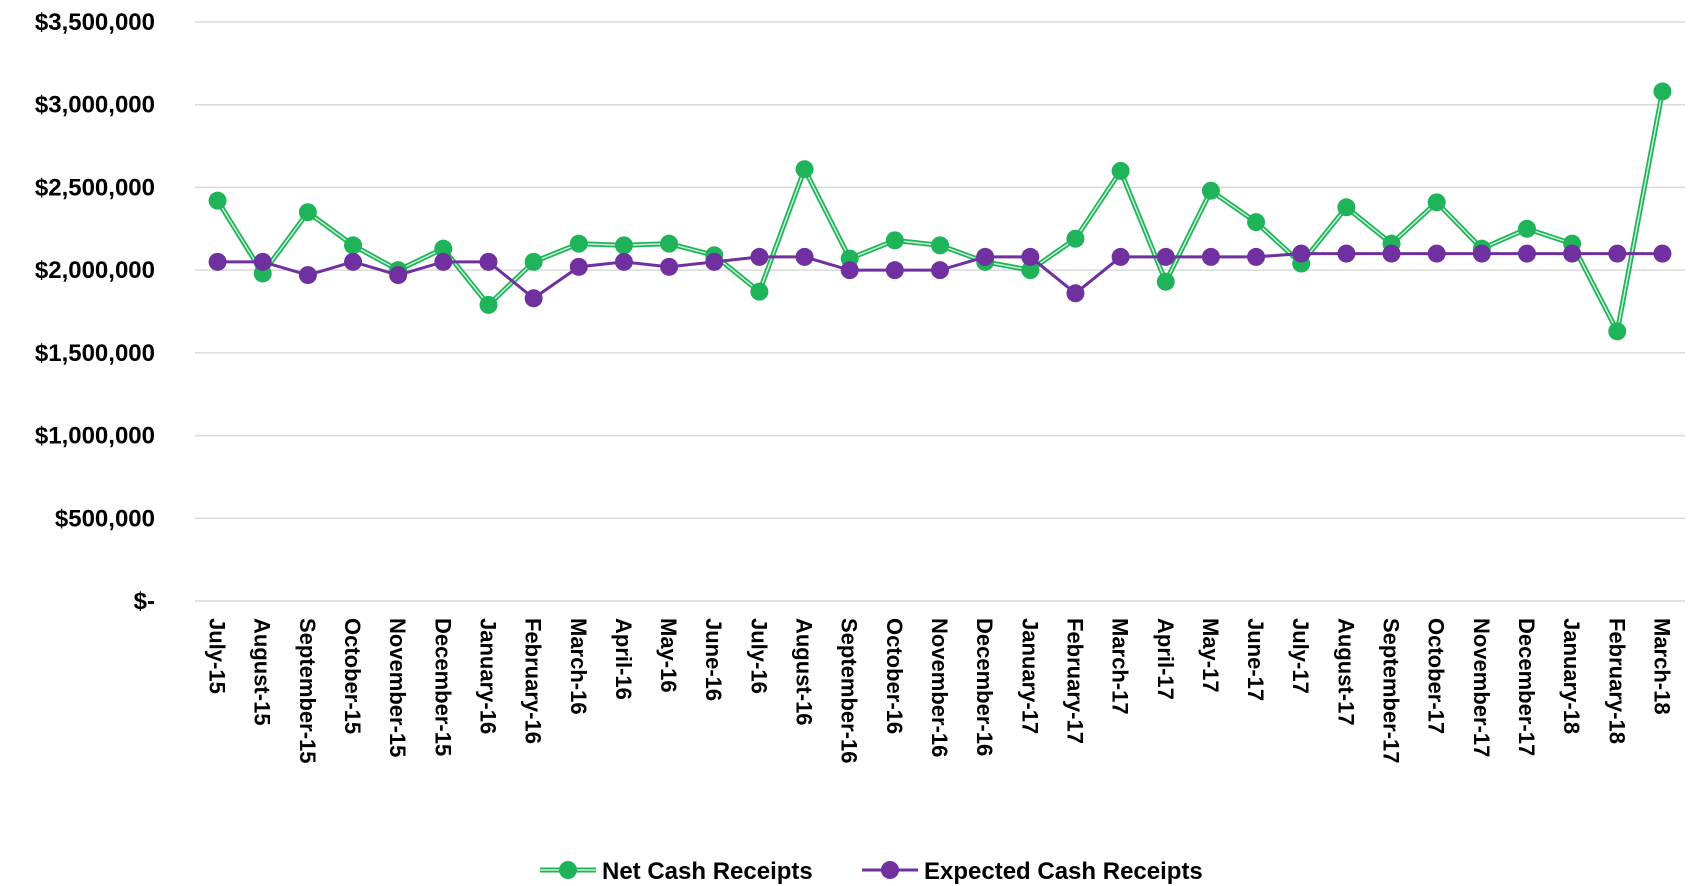 This screenshot has width=1688, height=886. Describe the element at coordinates (105, 518) in the screenshot. I see `y-tick-label: $500,000` at that location.